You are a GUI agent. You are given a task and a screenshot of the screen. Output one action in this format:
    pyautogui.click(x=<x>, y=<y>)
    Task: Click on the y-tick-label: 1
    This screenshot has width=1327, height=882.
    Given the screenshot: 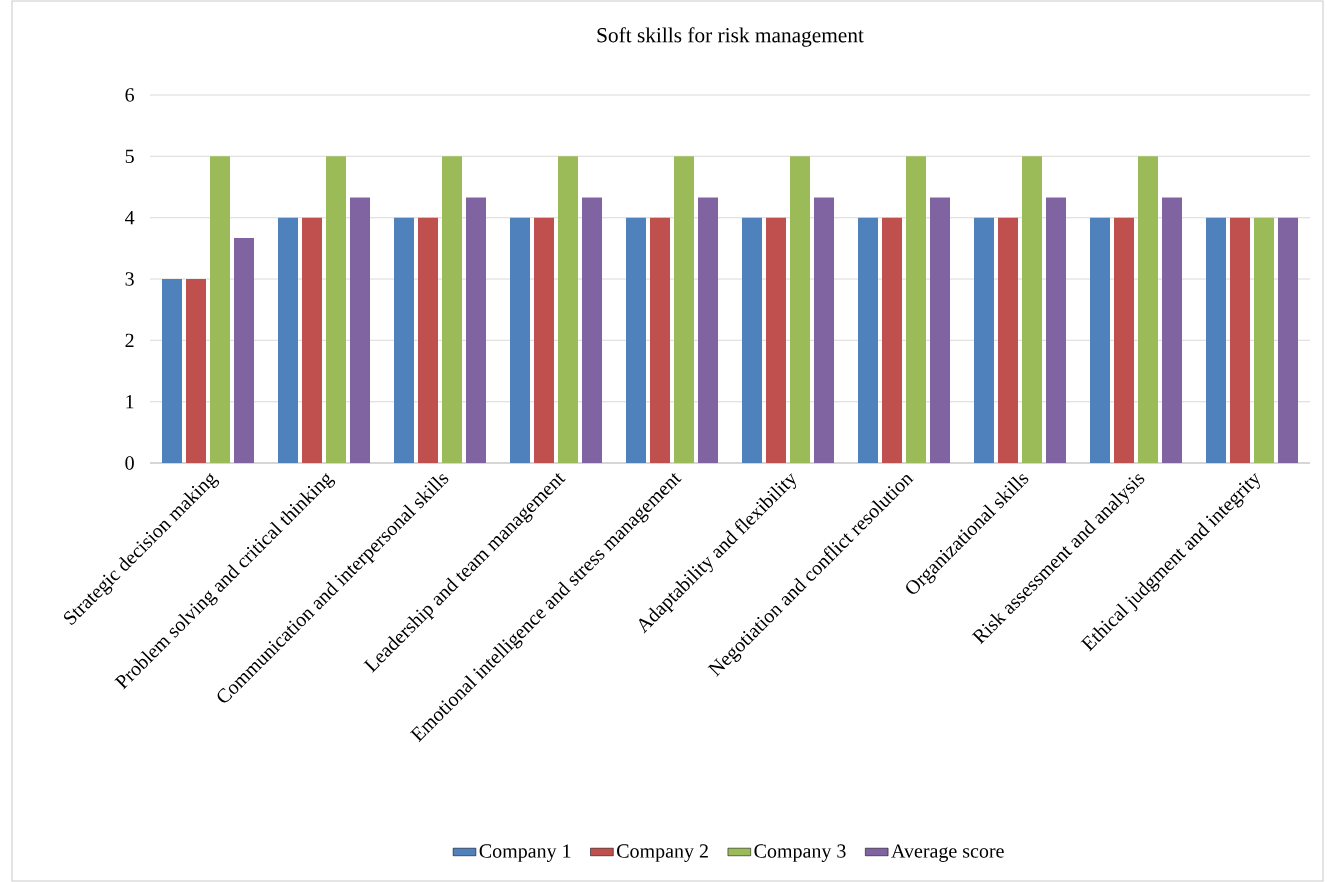 What is the action you would take?
    pyautogui.click(x=130, y=402)
    